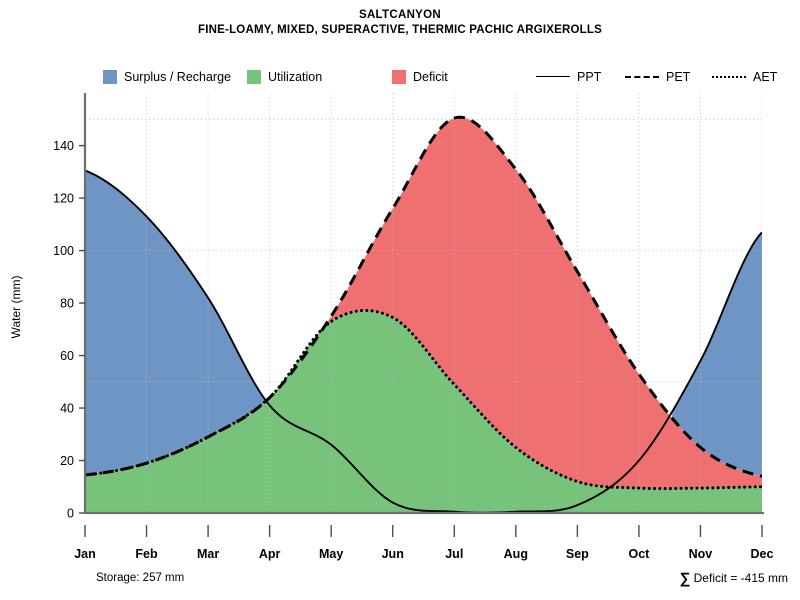 The height and width of the screenshot is (600, 800). I want to click on legend-item-surplus: Surplus / Recharge, so click(167, 77).